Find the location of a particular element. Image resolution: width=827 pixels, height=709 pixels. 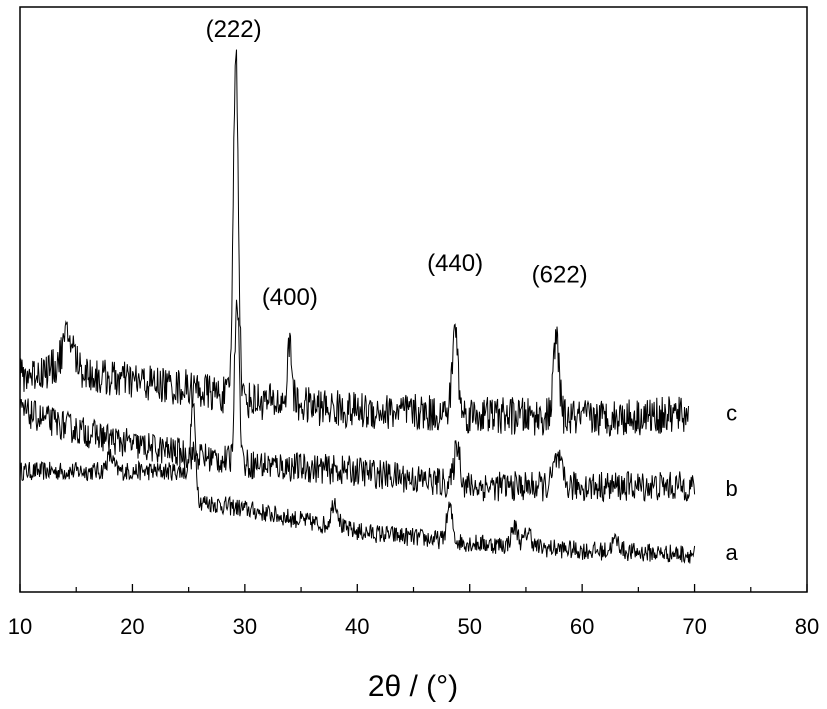

series-labels: c b a is located at coordinates (732, 482).